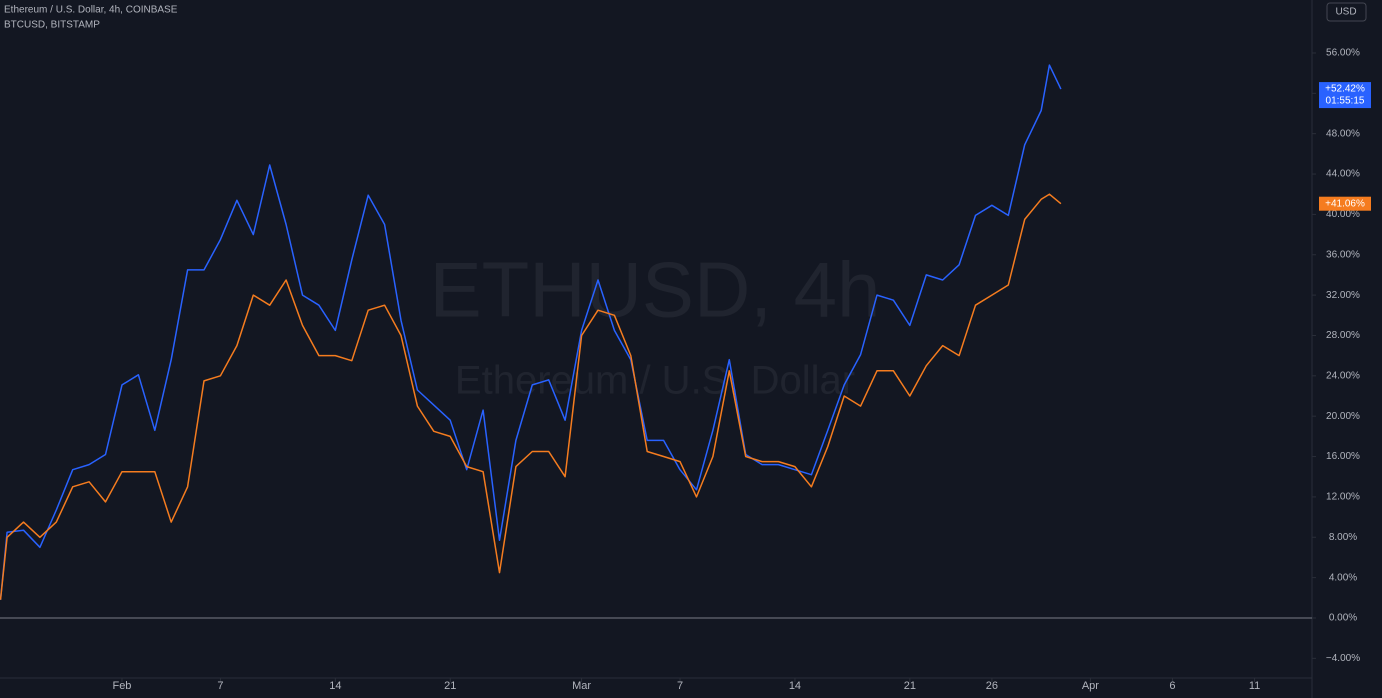  What do you see at coordinates (1343, 456) in the screenshot?
I see `y-tick-label: 16.00%` at bounding box center [1343, 456].